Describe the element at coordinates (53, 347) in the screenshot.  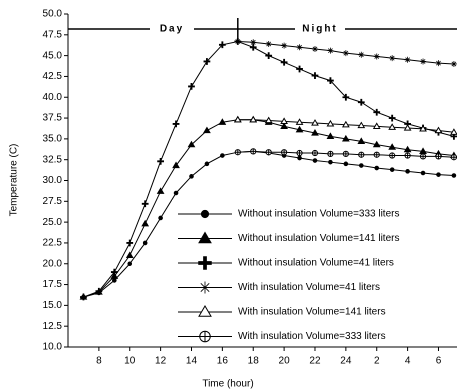
I see `y-tick-label: 10.0` at that location.